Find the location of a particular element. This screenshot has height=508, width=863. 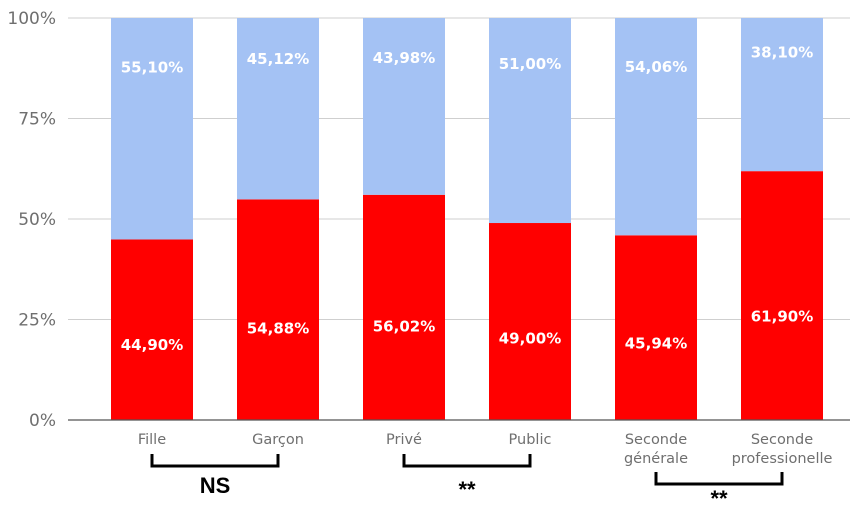

y-tick-label: 0% is located at coordinates (42, 421).